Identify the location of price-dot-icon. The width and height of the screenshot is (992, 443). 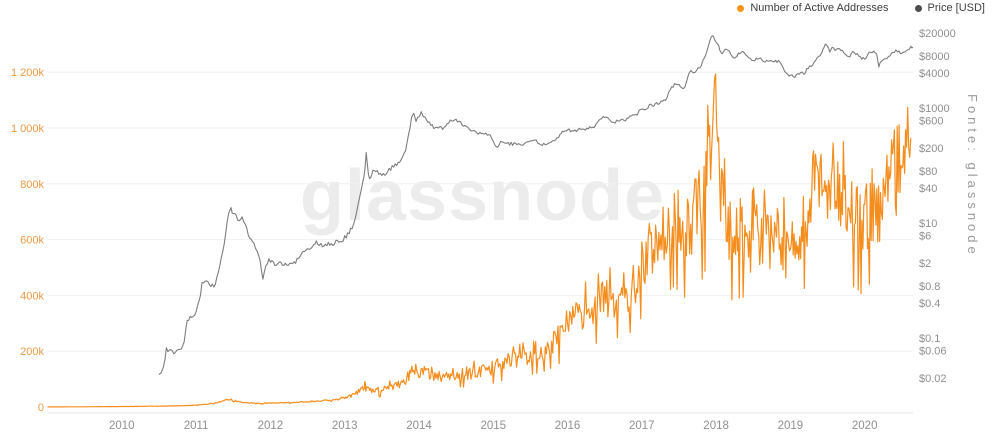
(918, 8).